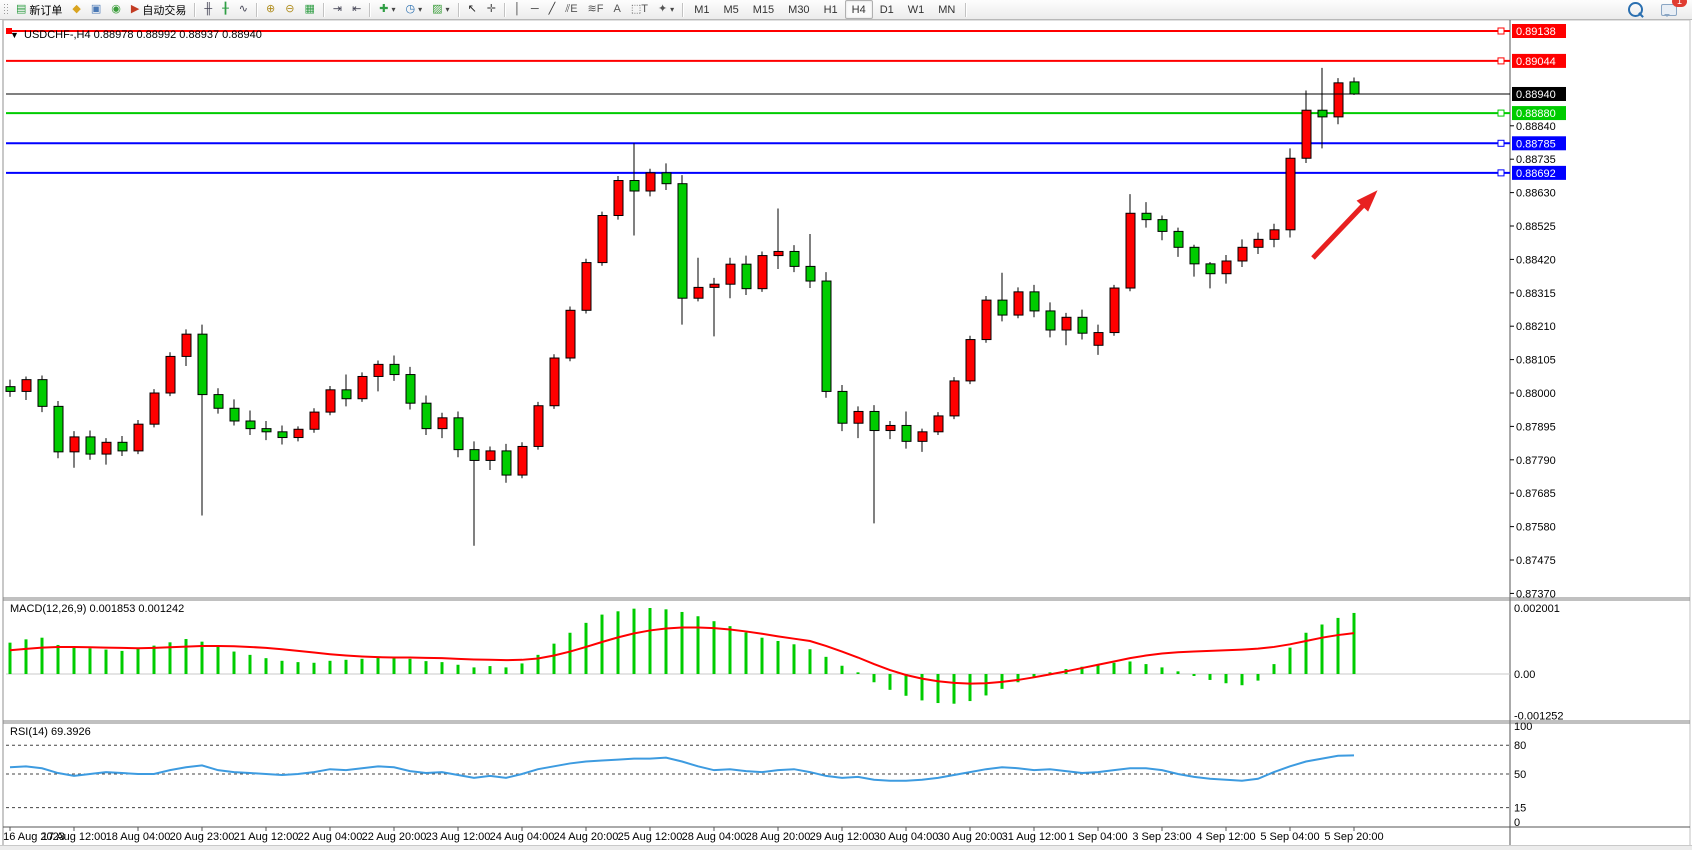 Image resolution: width=1692 pixels, height=850 pixels. I want to click on zoom-out-button: ⊖, so click(289, 9).